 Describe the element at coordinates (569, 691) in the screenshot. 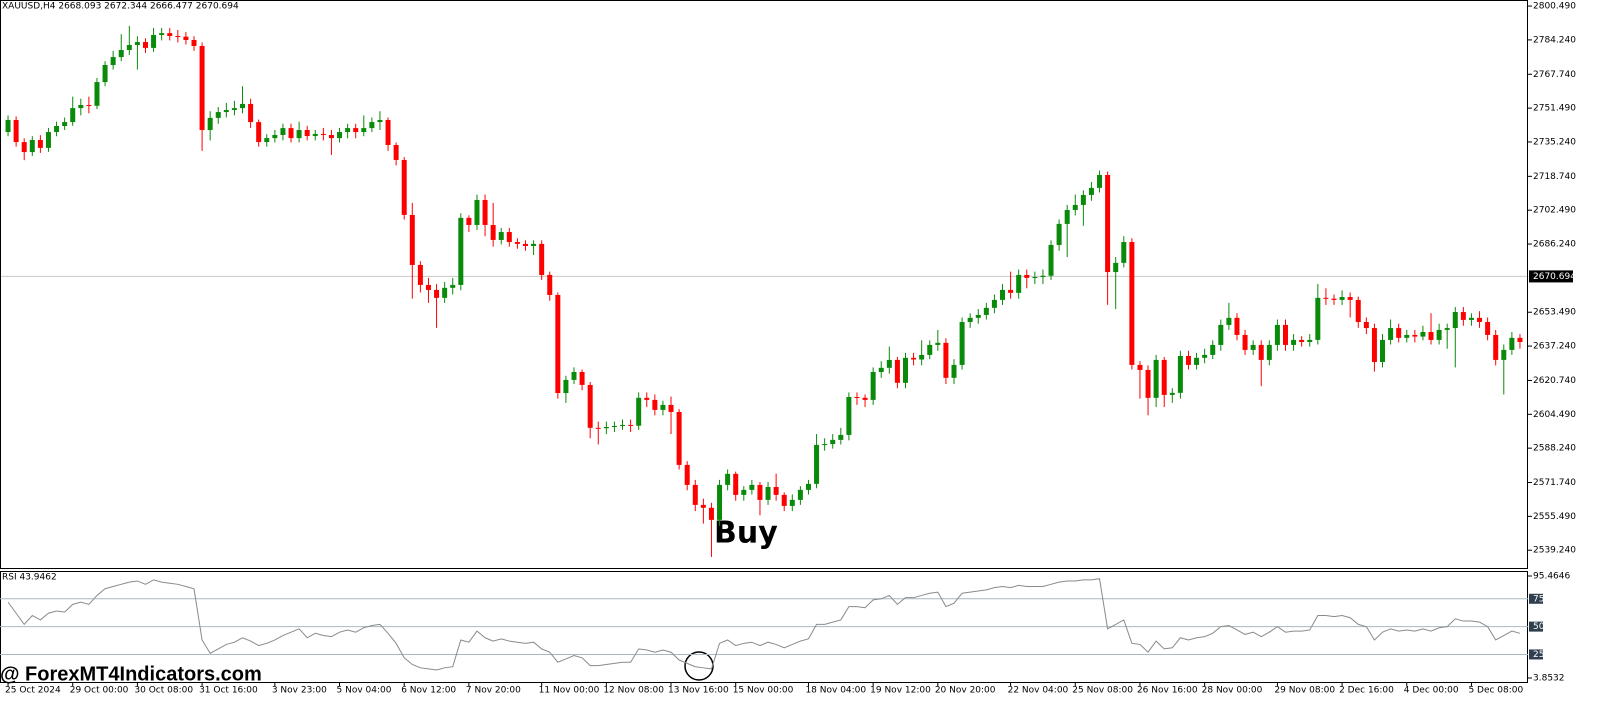

I see `x-tick-label: 11 Nov 00:00` at that location.